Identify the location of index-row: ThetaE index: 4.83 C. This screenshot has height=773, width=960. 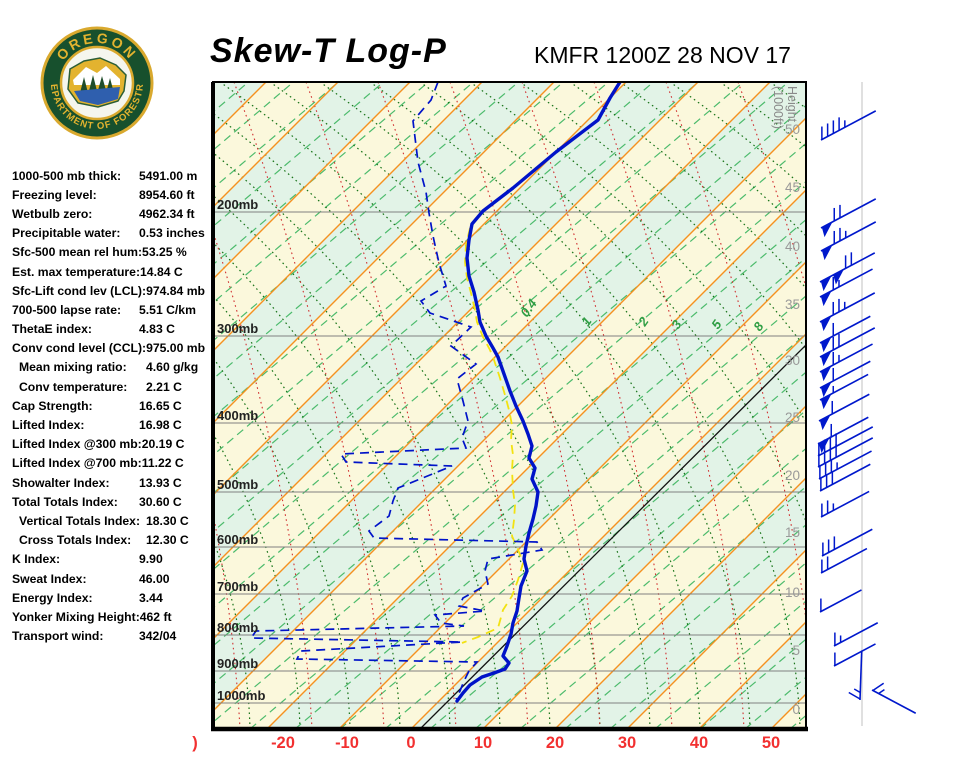
(112, 329).